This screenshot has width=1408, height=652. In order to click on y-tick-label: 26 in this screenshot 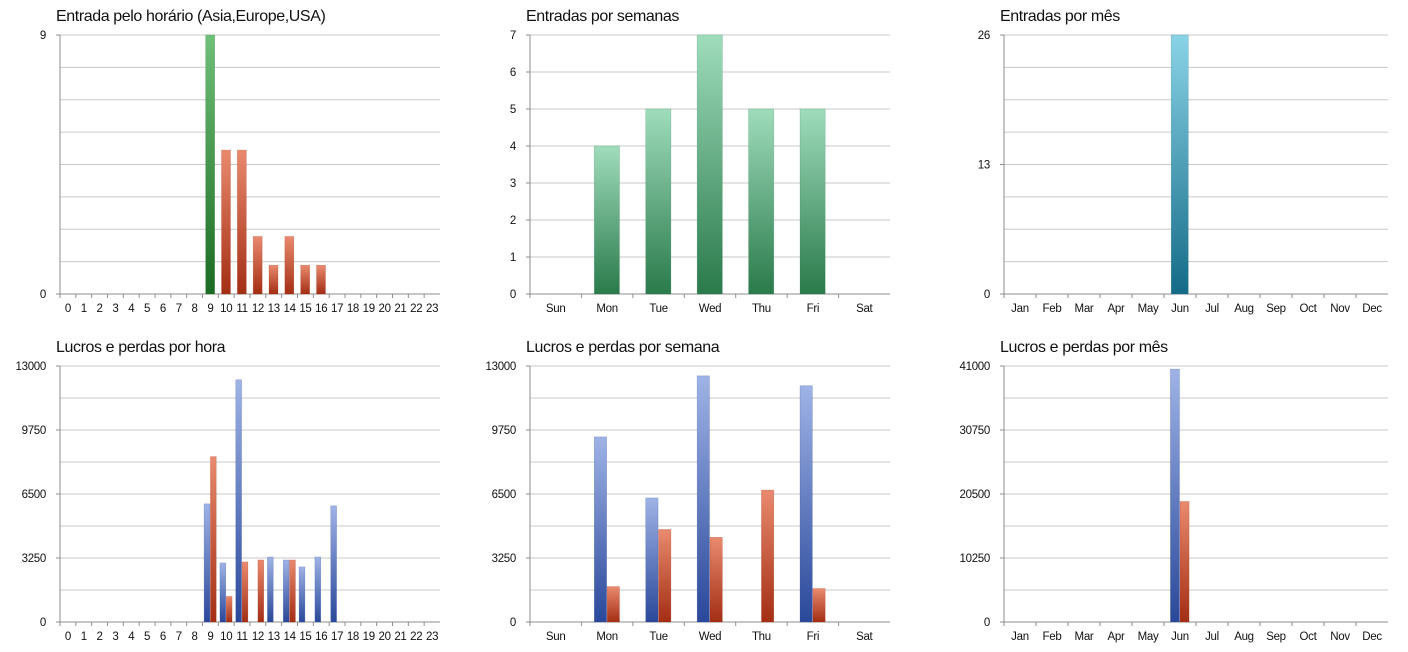, I will do `click(984, 36)`.